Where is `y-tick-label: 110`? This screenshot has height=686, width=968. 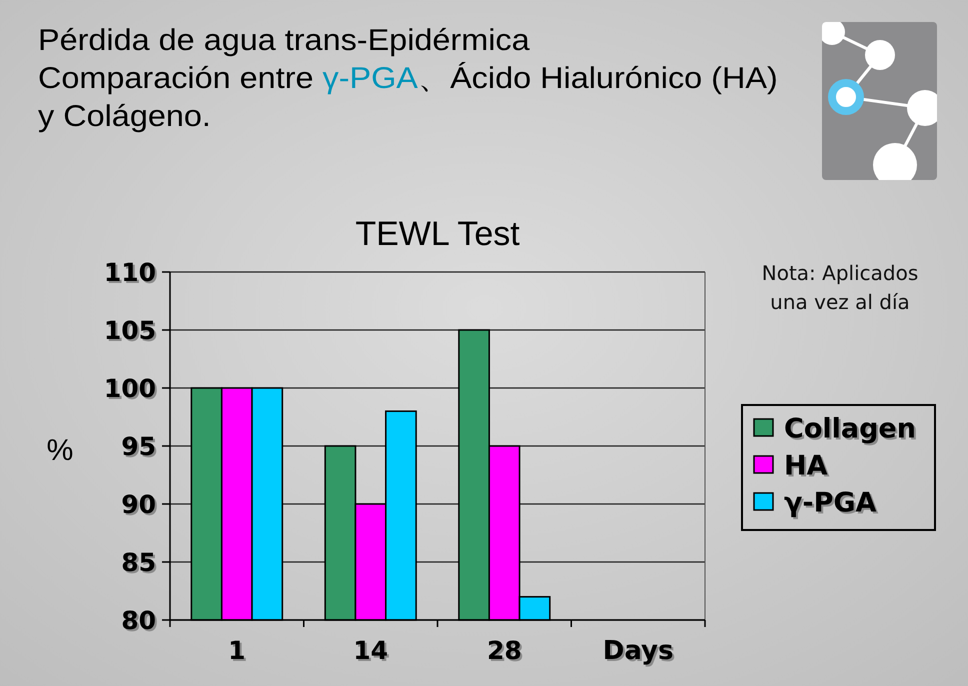 y-tick-label: 110 is located at coordinates (130, 272).